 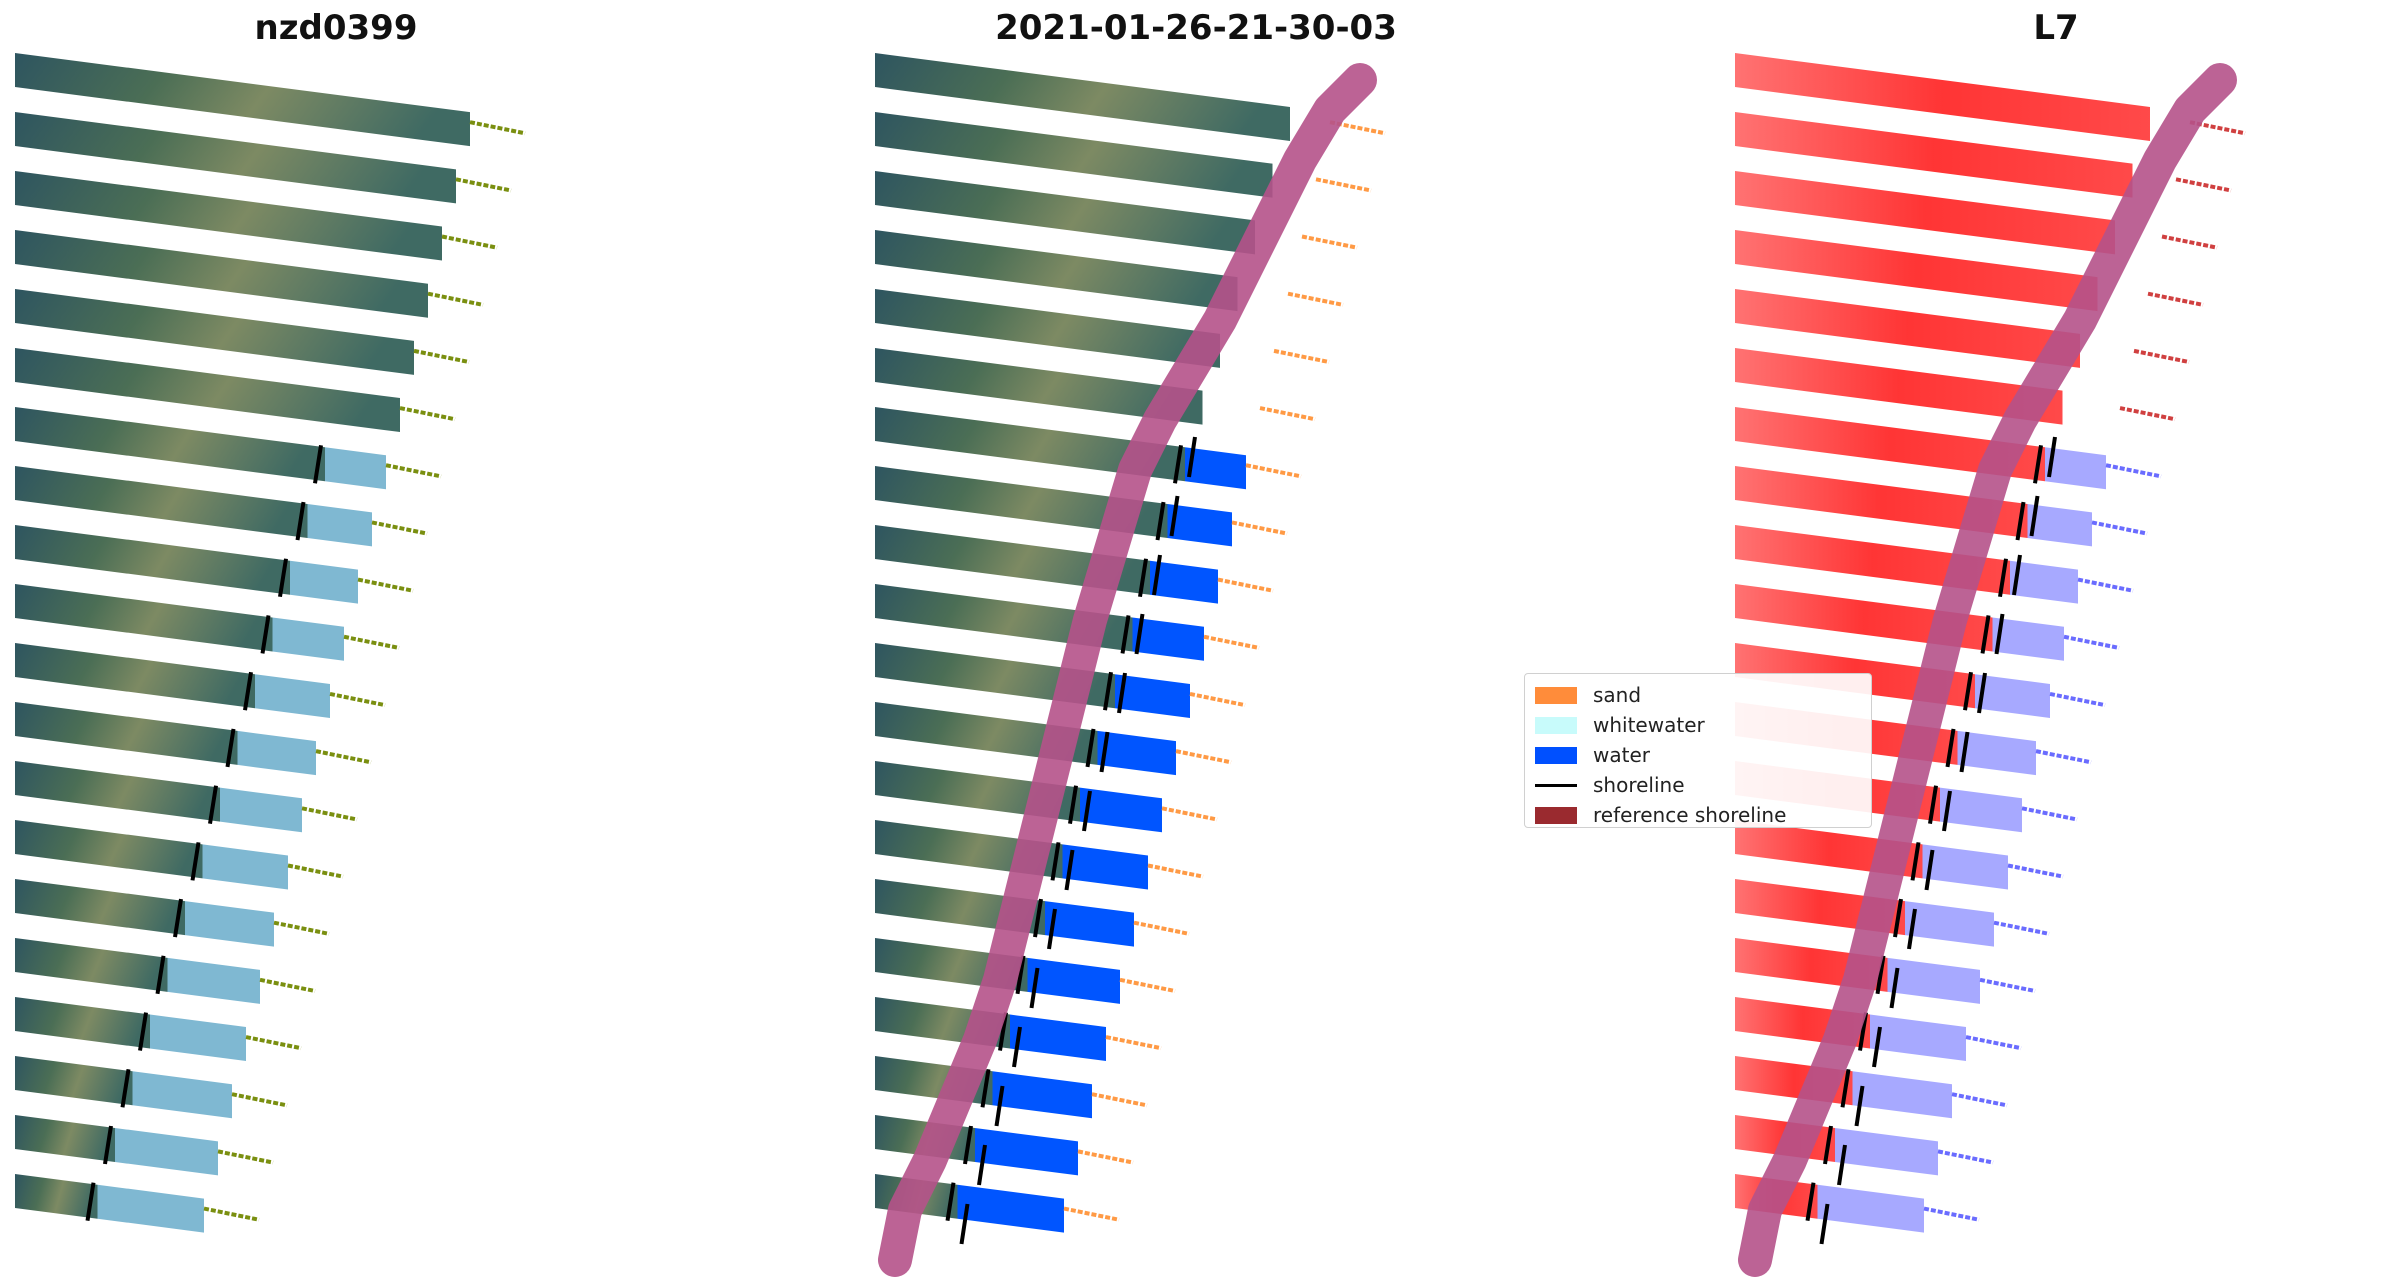 What do you see at coordinates (1698, 755) in the screenshot?
I see `legend-item-water: water` at bounding box center [1698, 755].